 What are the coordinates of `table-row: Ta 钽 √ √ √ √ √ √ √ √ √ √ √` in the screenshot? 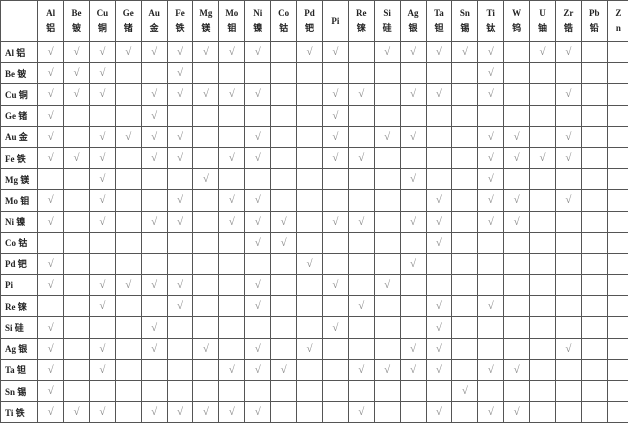 It's located at (314, 370).